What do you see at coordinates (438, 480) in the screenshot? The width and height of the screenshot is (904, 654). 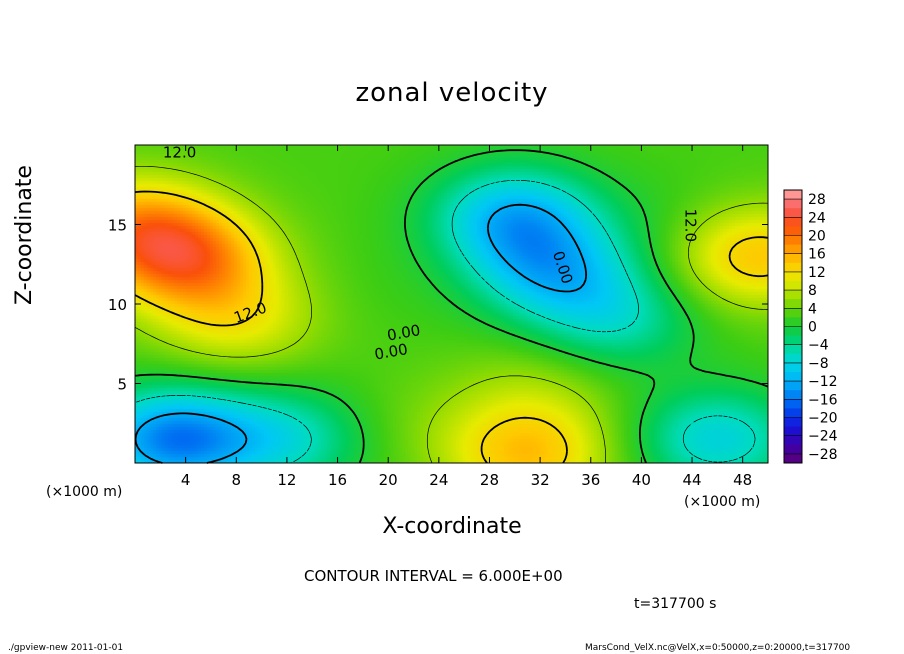 I see `x-tick-label: 24` at bounding box center [438, 480].